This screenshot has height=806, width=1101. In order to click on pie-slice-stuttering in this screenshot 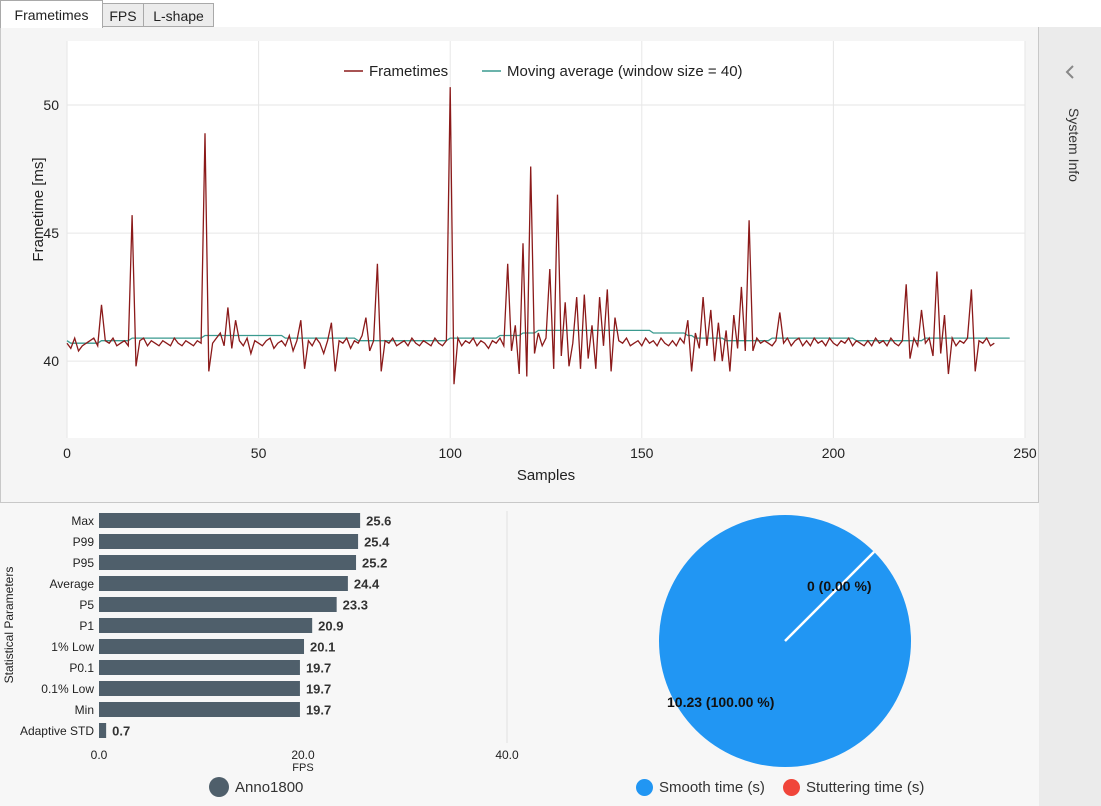, I will do `click(829, 596)`.